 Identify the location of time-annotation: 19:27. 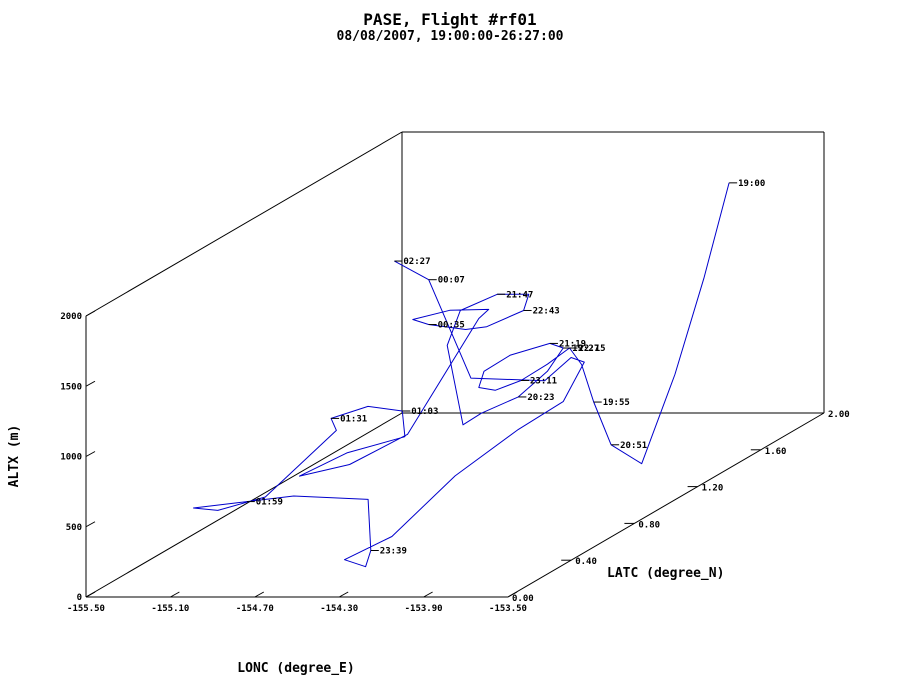
(585, 349).